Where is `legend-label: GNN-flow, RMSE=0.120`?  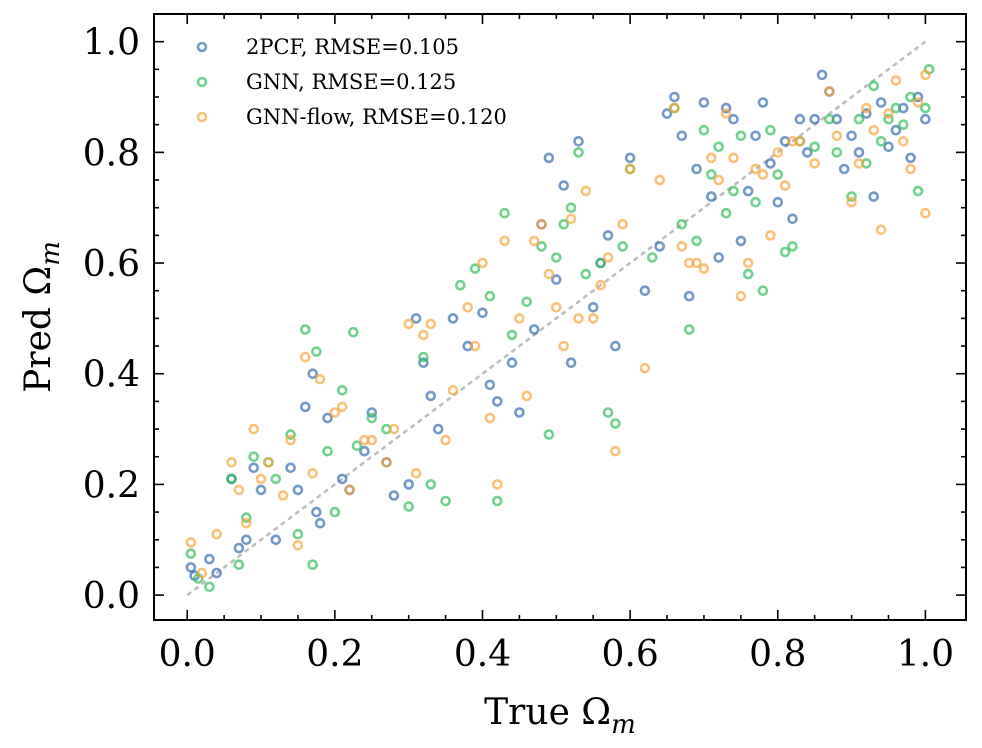
legend-label: GNN-flow, RMSE=0.120 is located at coordinates (376, 117).